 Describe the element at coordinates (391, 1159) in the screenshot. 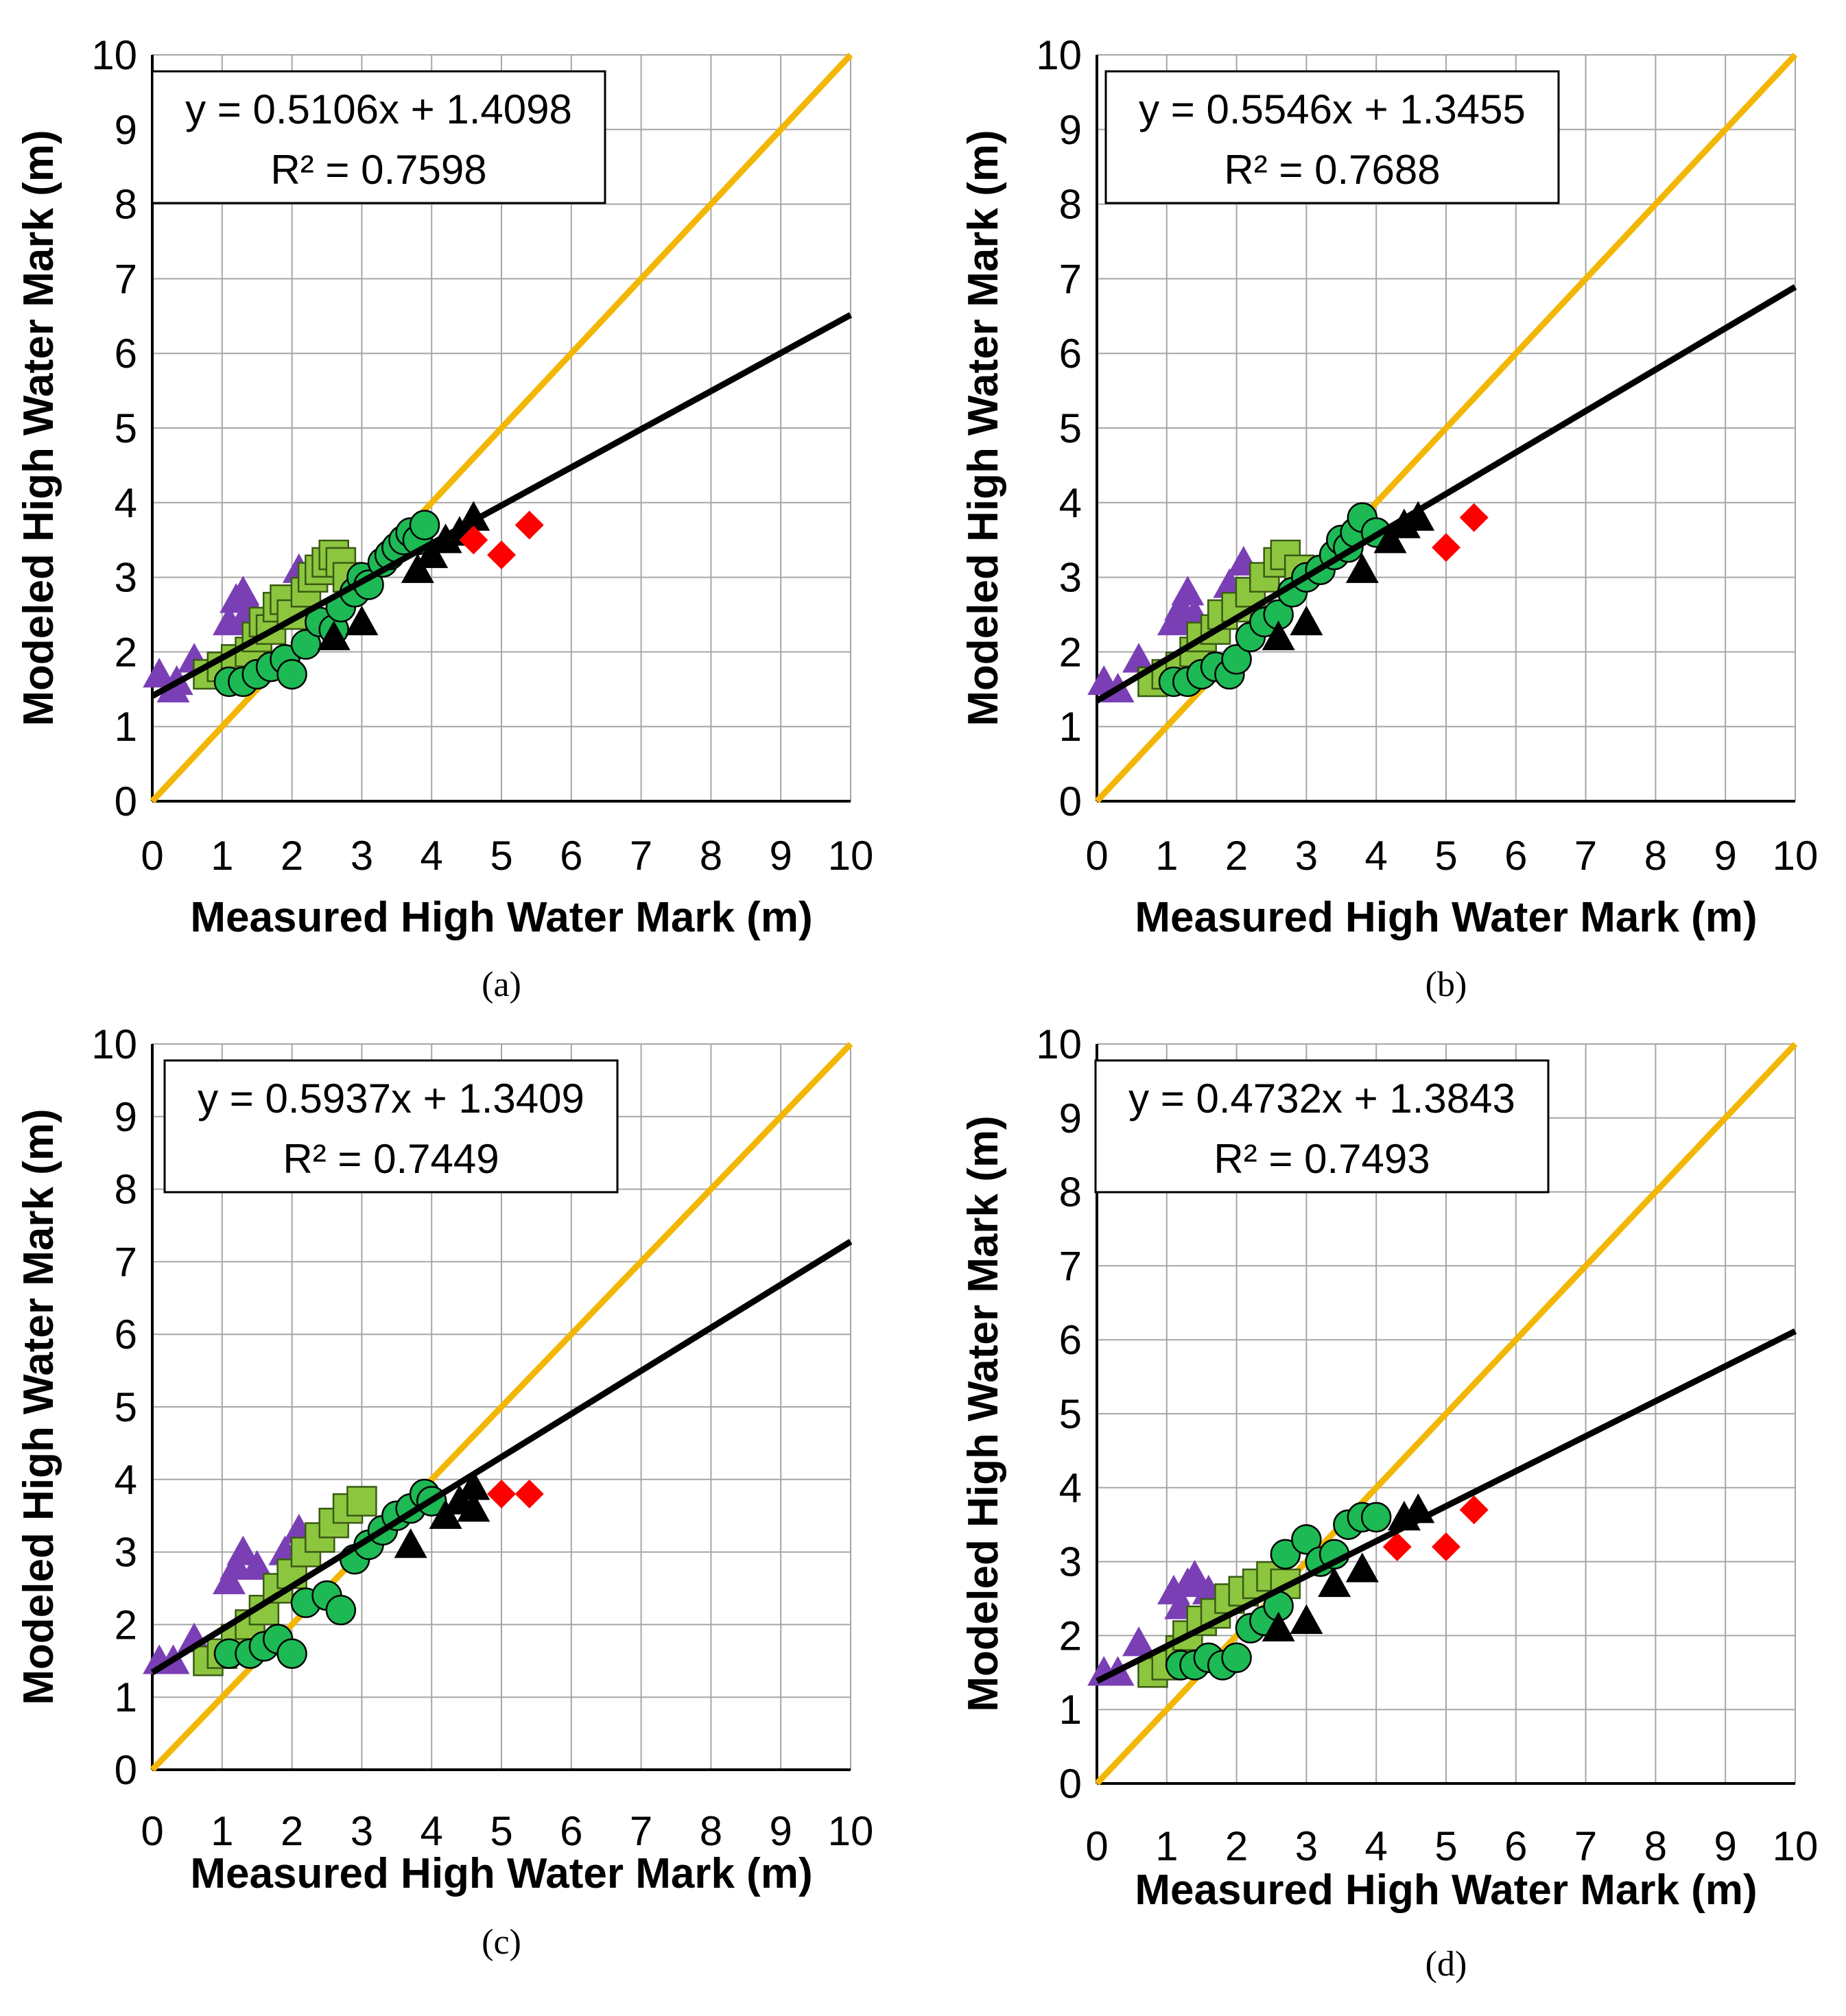

I see `r-squared-label: R² = 0.7449` at that location.